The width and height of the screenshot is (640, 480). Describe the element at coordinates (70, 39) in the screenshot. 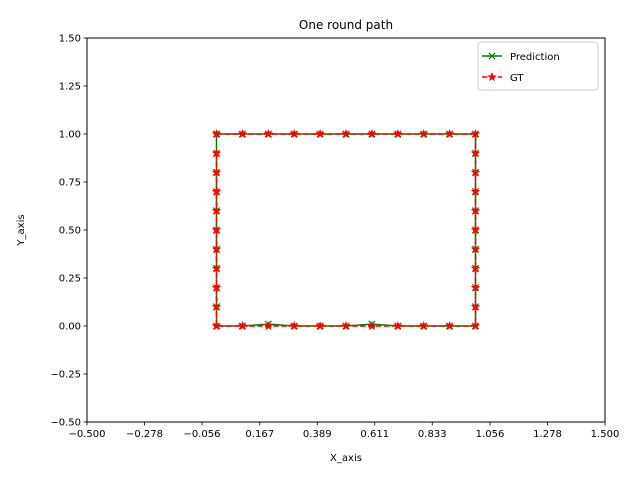

I see `y-tick-label: 1.50` at that location.